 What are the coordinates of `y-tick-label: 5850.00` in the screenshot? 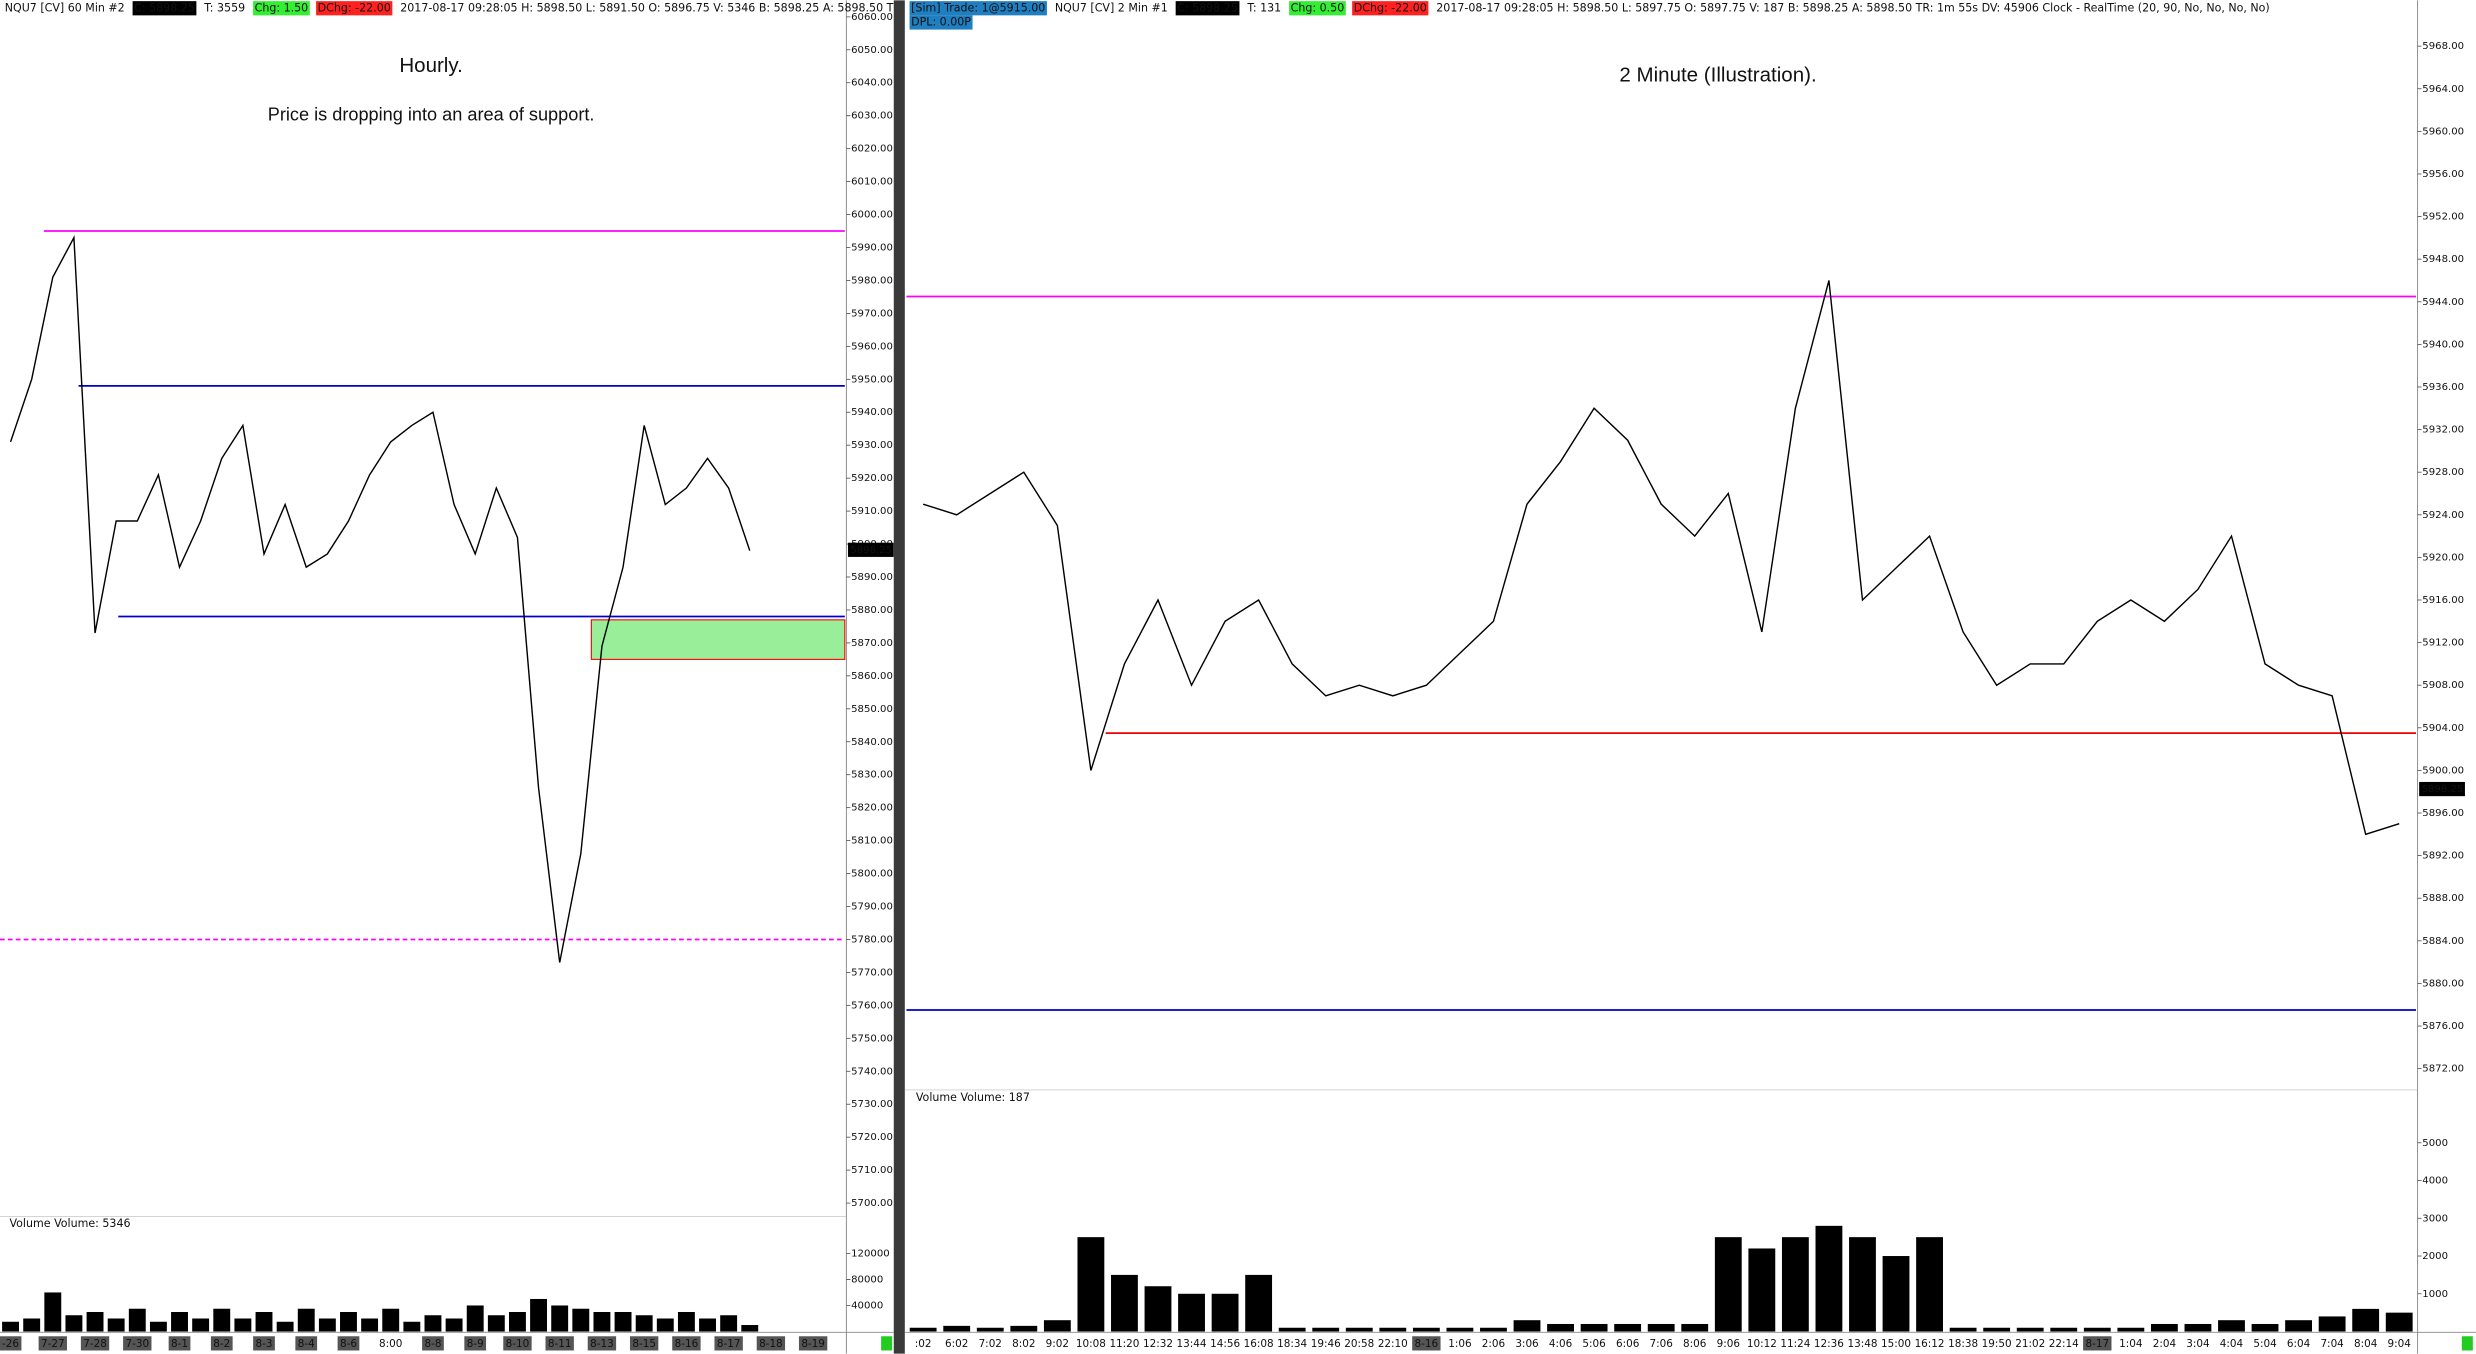 It's located at (872, 709).